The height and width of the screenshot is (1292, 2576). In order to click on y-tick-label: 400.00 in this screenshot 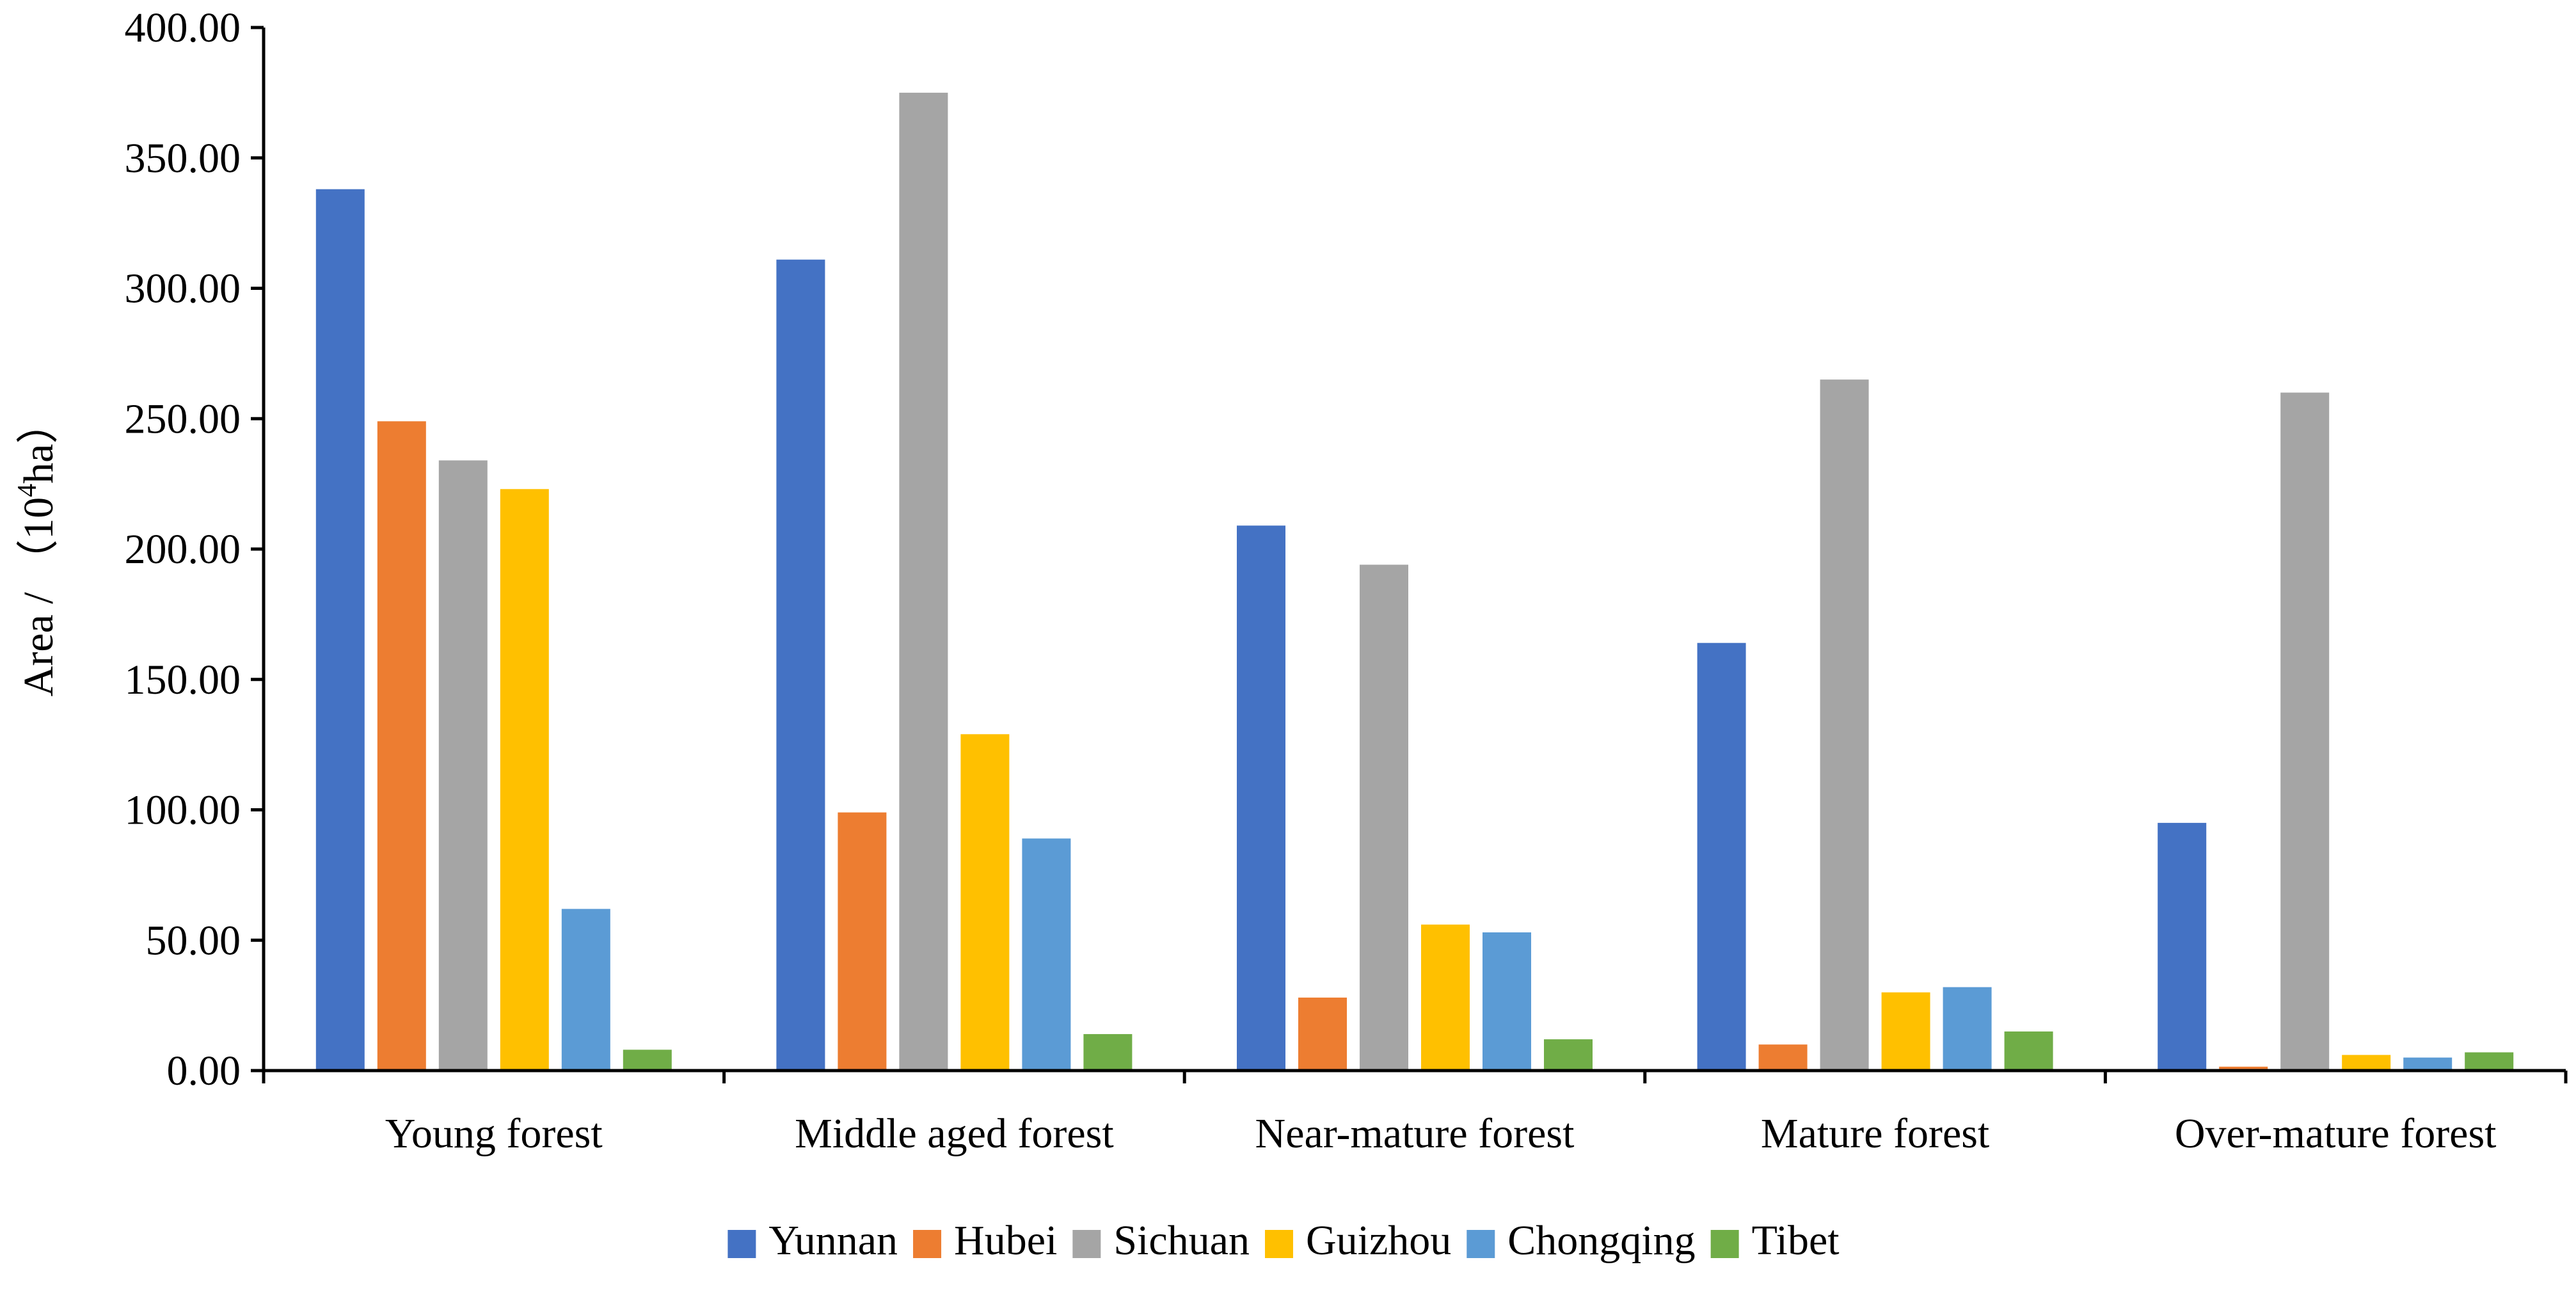, I will do `click(183, 27)`.